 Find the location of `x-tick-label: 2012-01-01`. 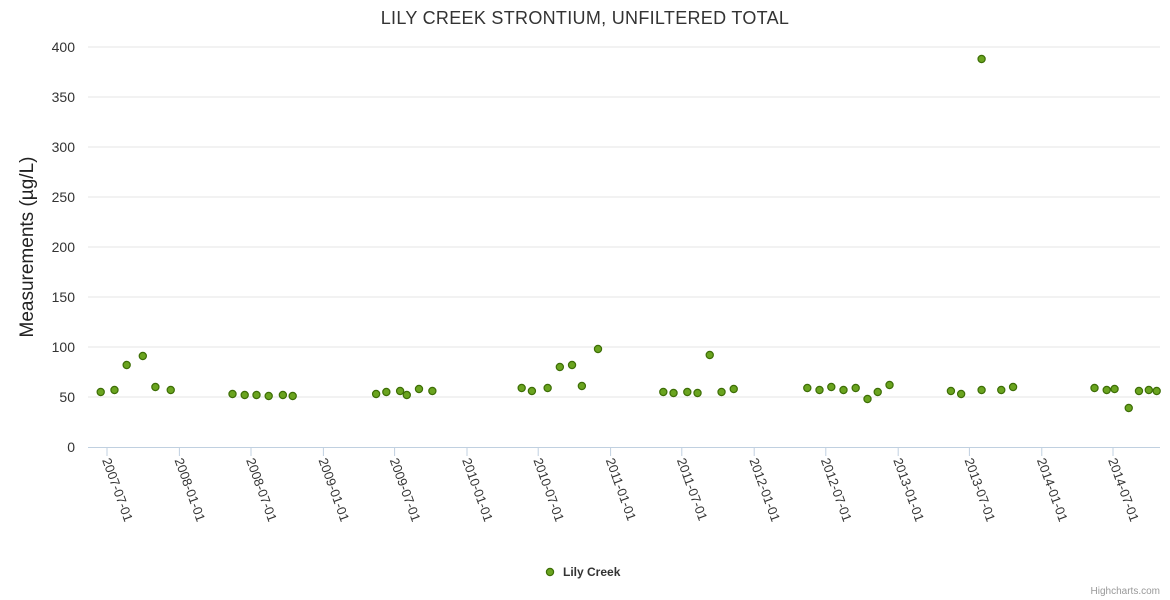

x-tick-label: 2012-01-01 is located at coordinates (764, 490).